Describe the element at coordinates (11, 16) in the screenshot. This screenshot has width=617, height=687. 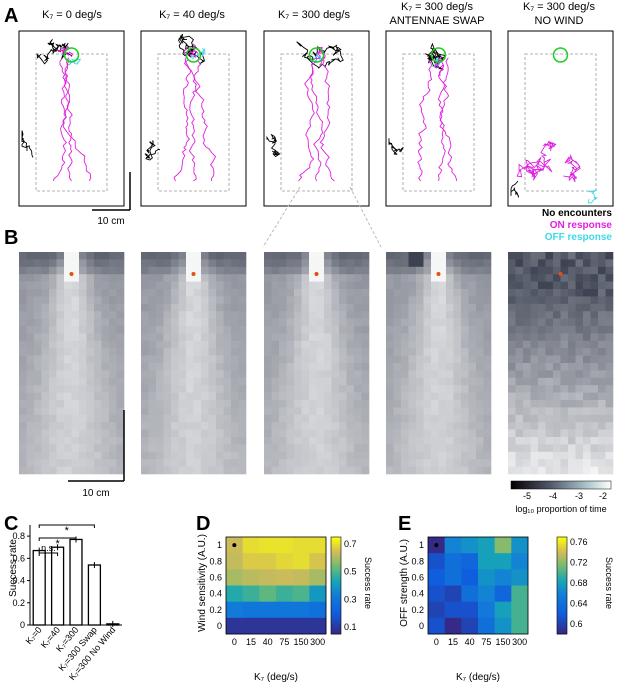
I see `panel-letter-a: A` at that location.